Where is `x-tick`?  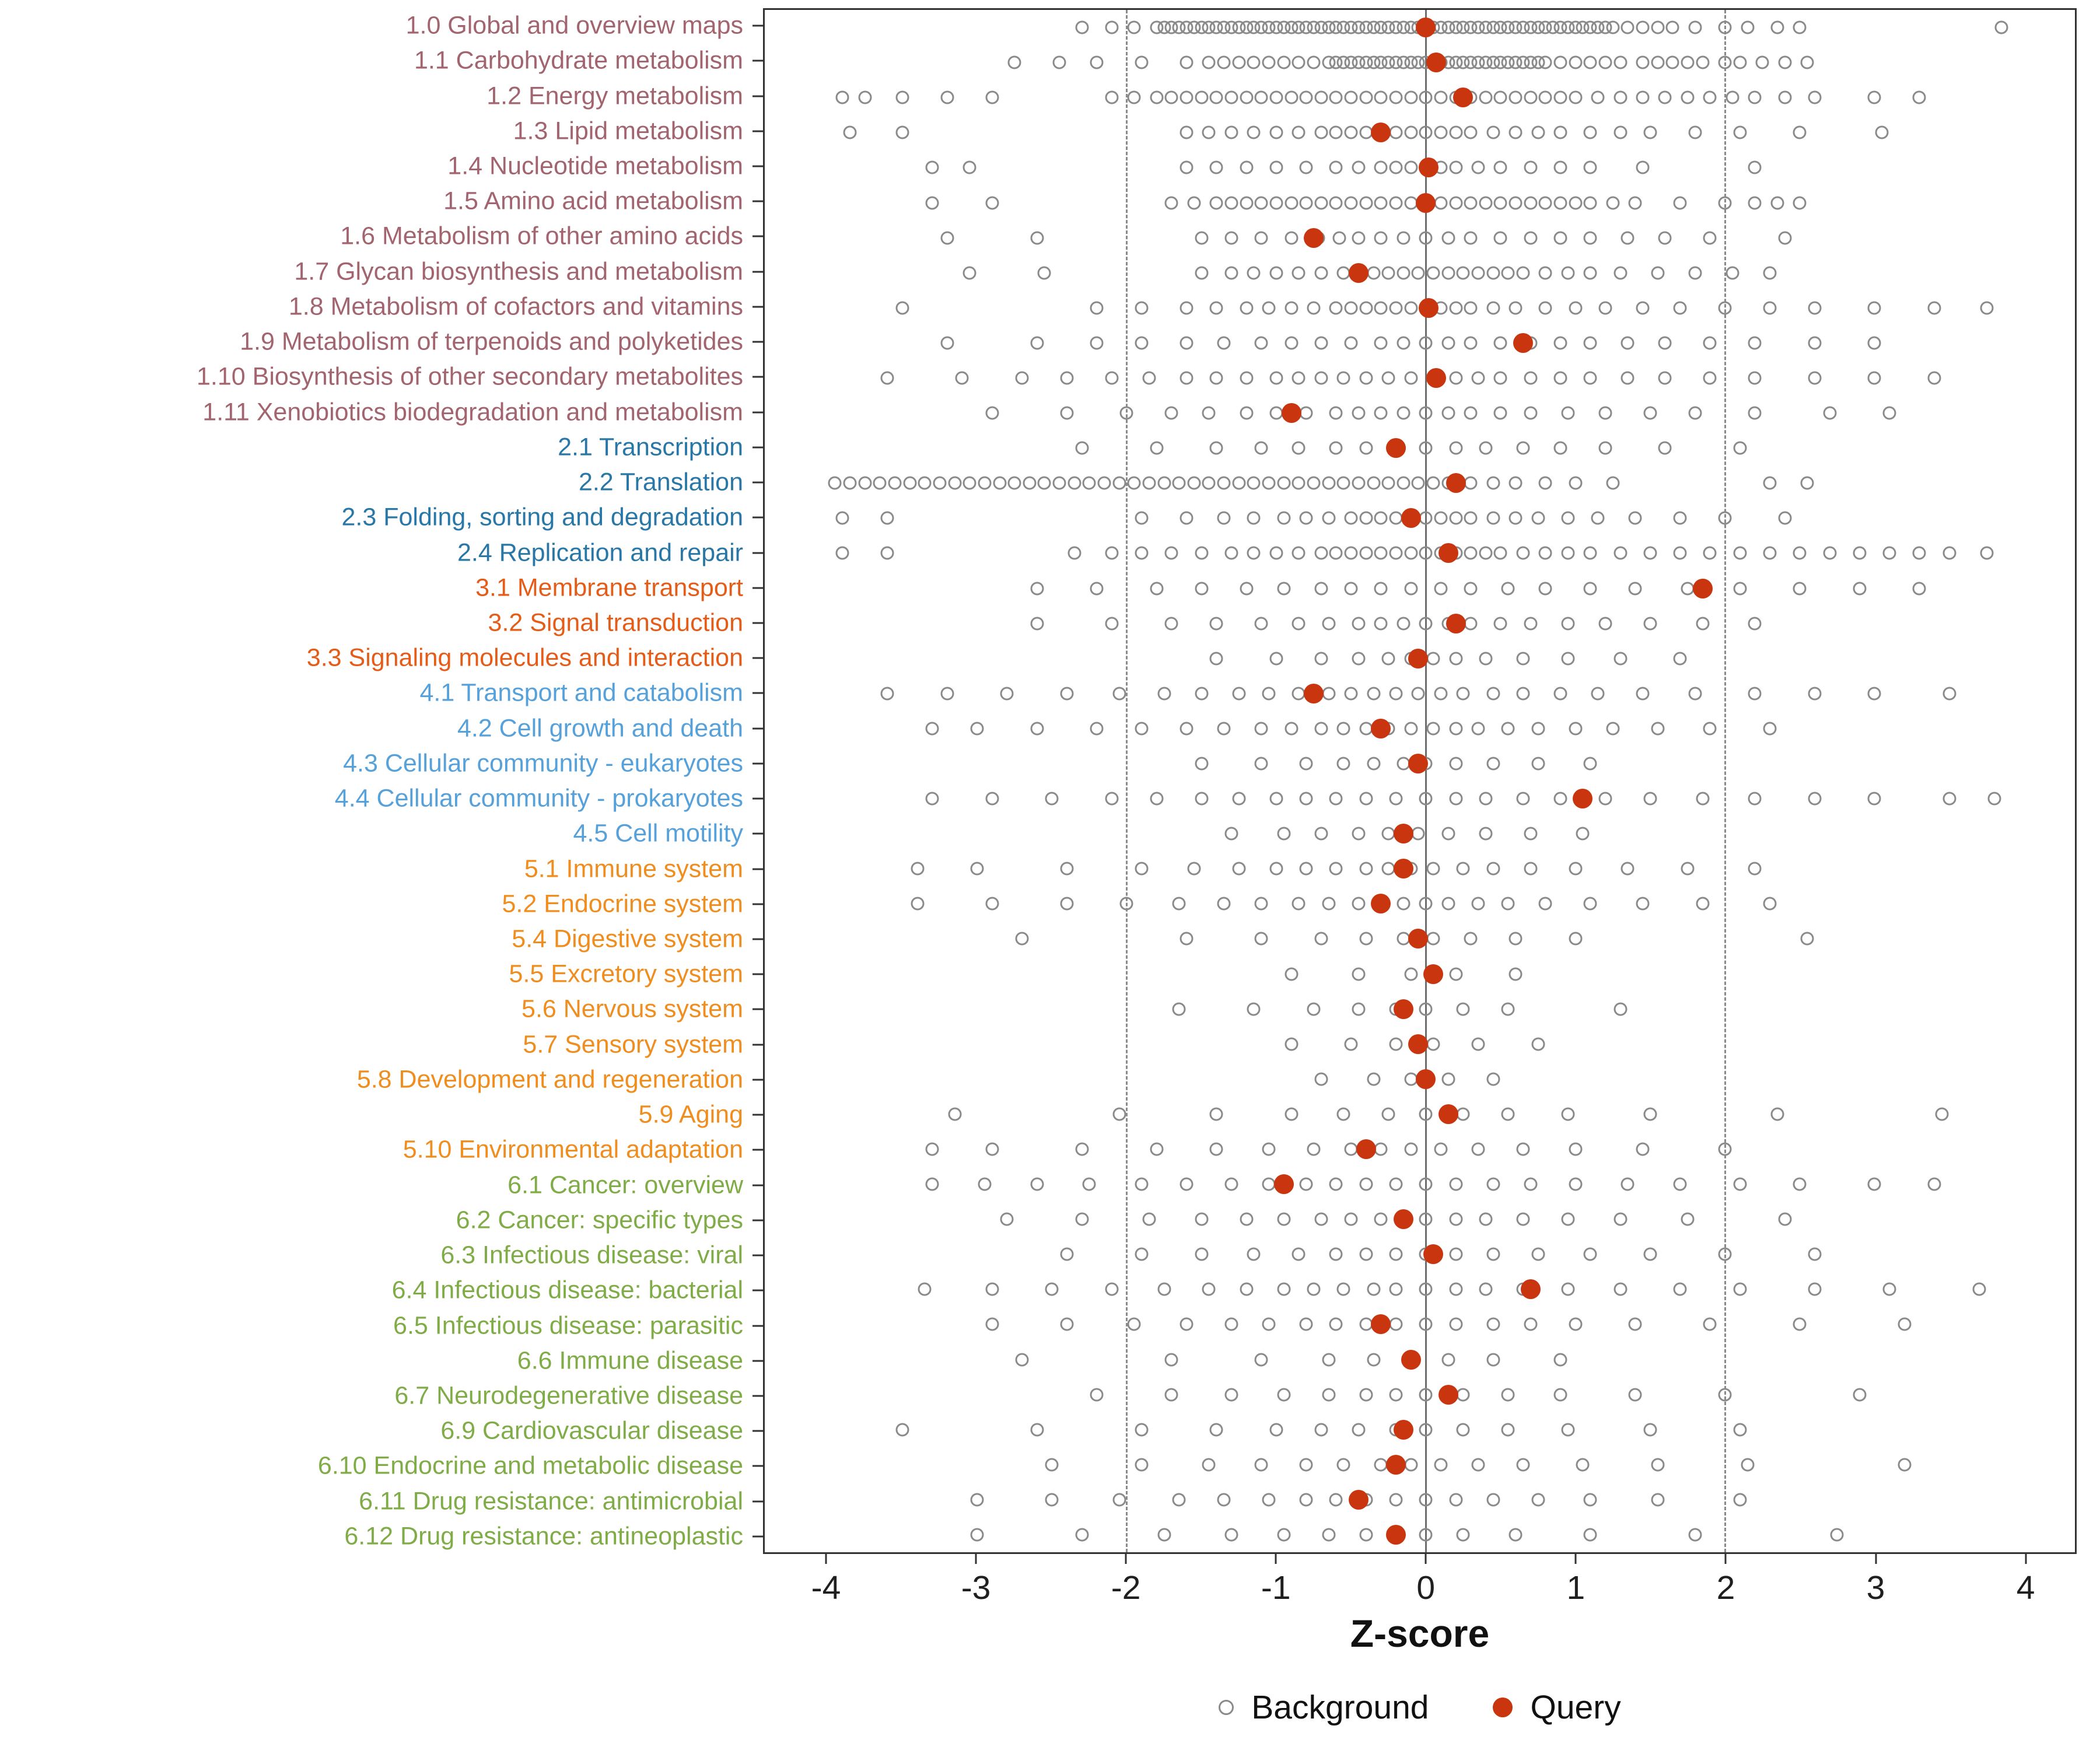
x-tick is located at coordinates (1876, 1559).